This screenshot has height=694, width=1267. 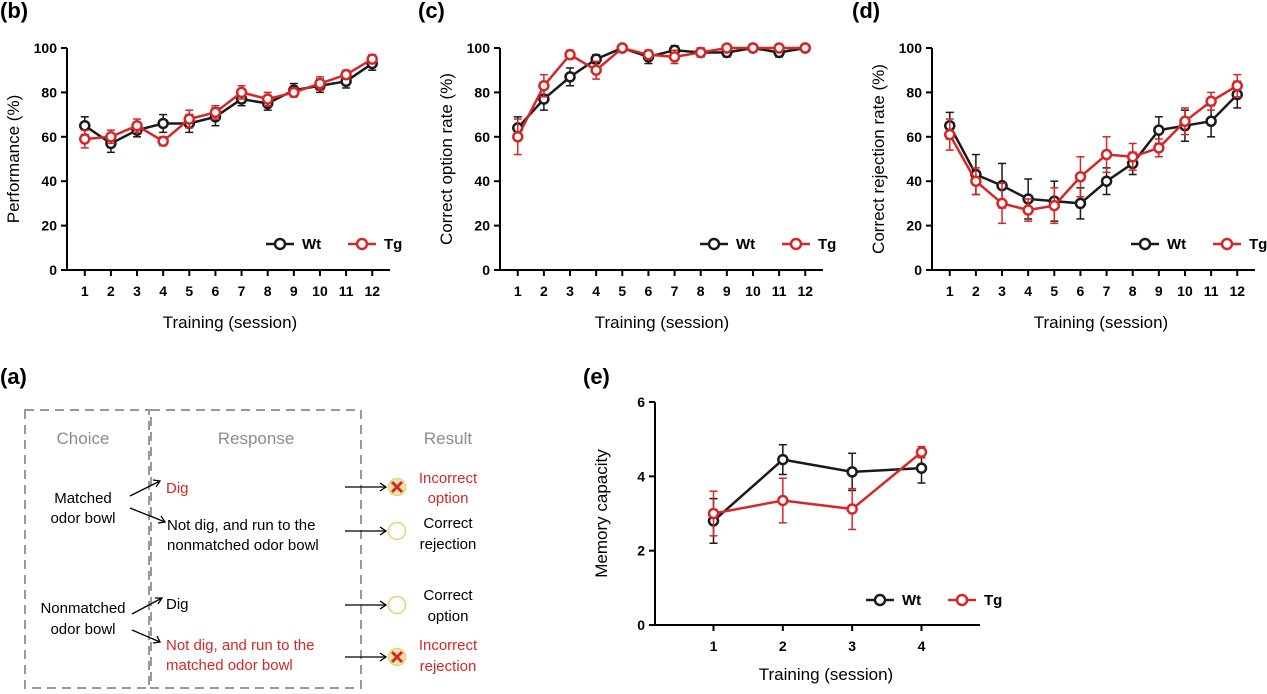 I want to click on y-tick-label: 4, so click(x=641, y=476).